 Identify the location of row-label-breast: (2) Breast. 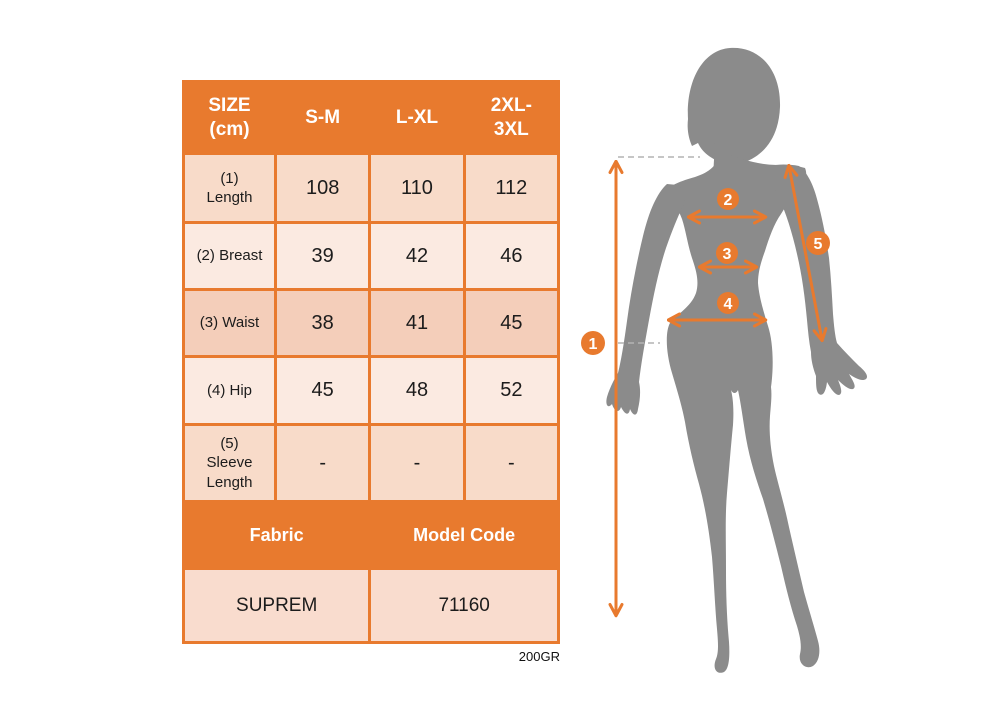
(229, 256).